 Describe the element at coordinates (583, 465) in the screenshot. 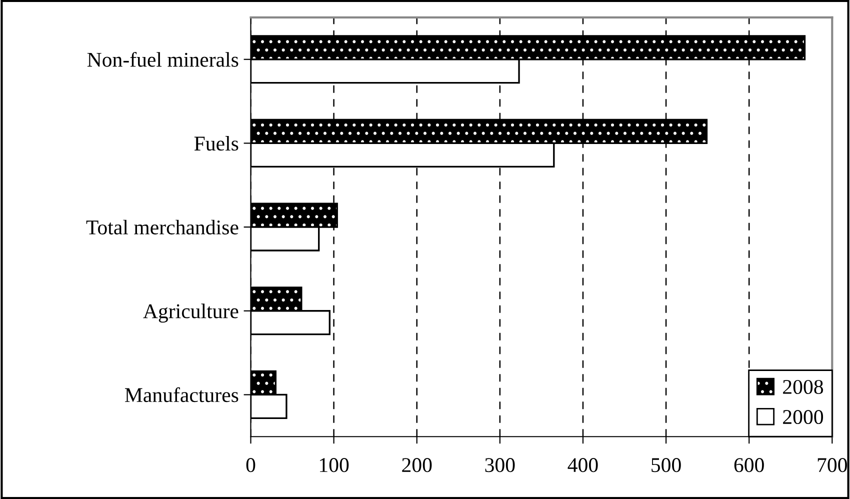

I see `x-tick-label: 400` at that location.